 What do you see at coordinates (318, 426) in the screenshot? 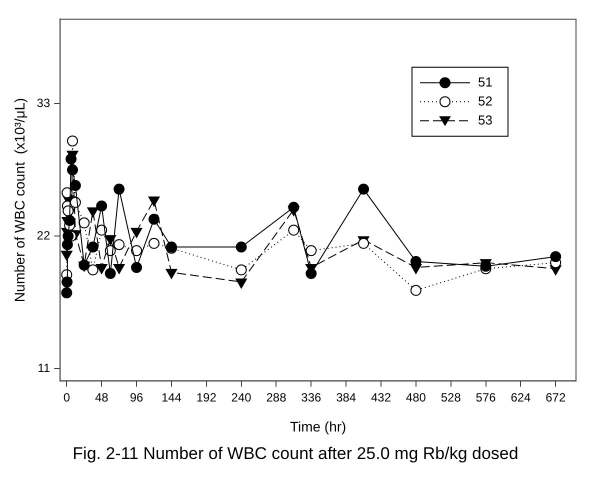
I see `x-axis-title: Time (hr)` at bounding box center [318, 426].